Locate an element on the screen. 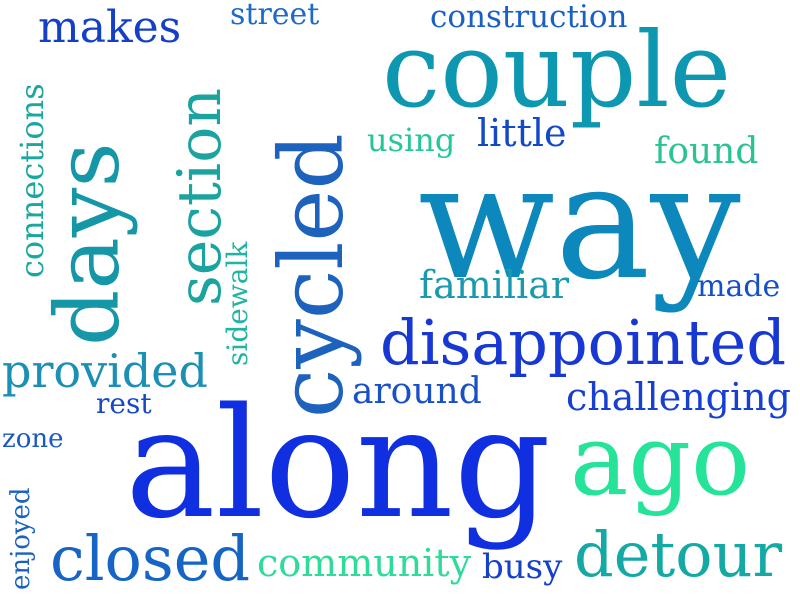 The height and width of the screenshot is (600, 800). word-days: days is located at coordinates (87, 244).